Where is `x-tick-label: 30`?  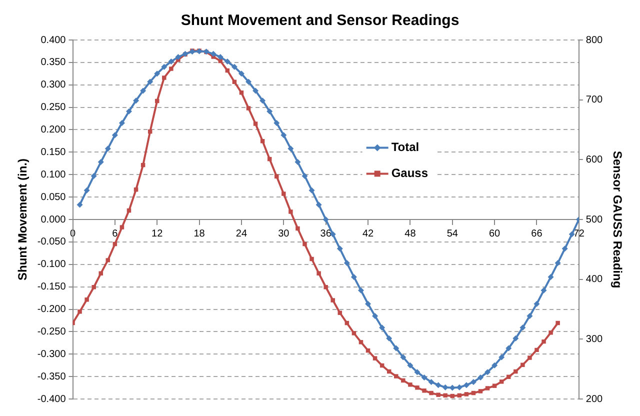 x-tick-label: 30 is located at coordinates (284, 234).